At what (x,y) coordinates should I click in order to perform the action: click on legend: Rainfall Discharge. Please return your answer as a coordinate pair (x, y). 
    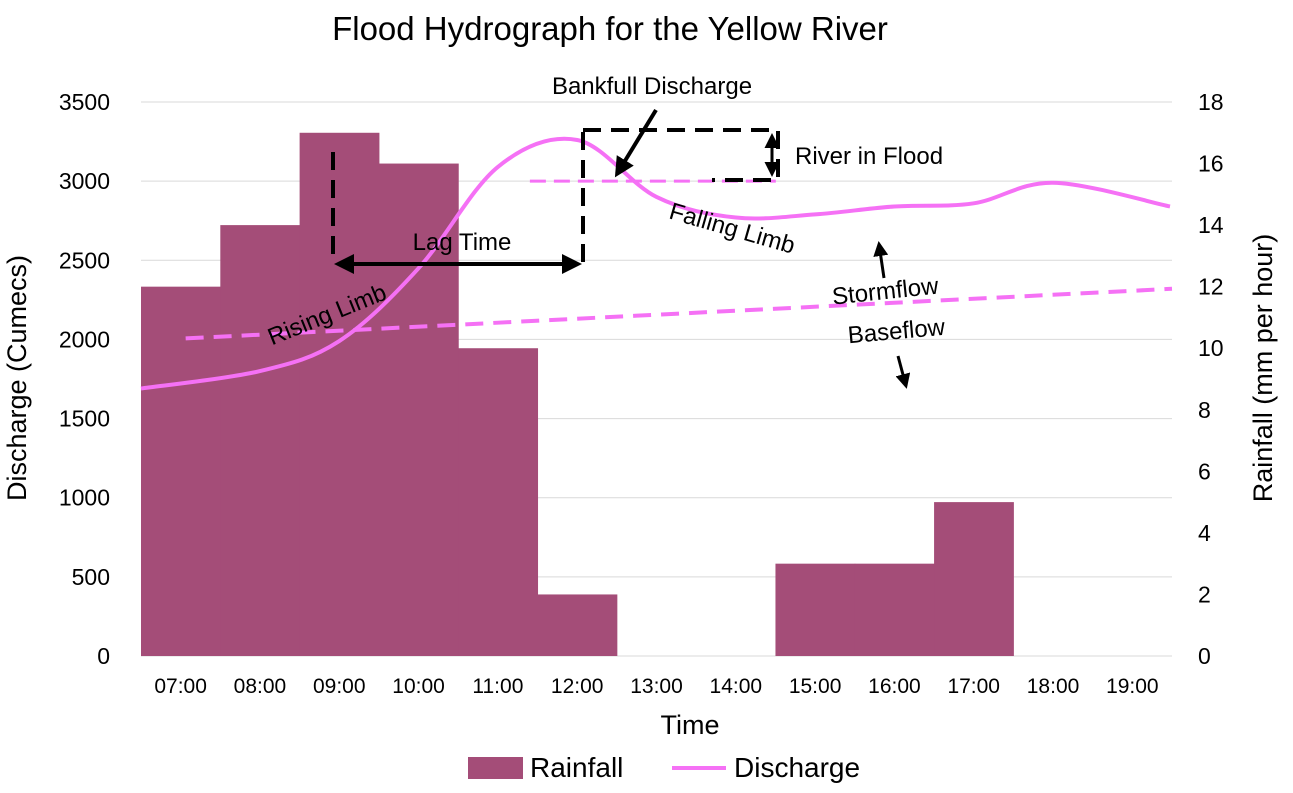
    Looking at the image, I should click on (664, 767).